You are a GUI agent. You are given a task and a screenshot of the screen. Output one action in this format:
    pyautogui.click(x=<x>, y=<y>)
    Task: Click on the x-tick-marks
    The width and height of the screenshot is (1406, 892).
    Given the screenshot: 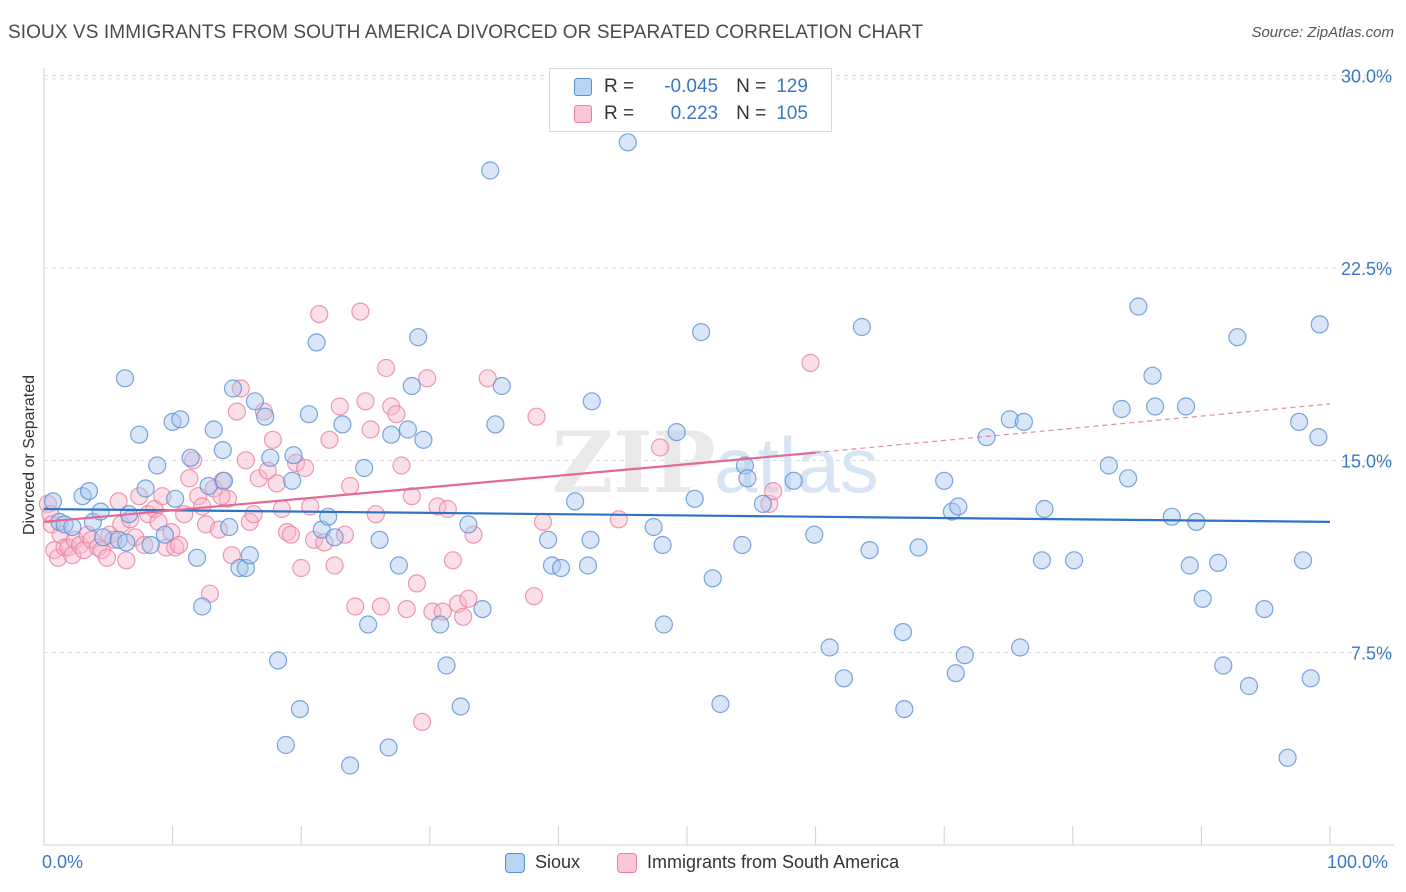 What is the action you would take?
    pyautogui.click(x=687, y=835)
    